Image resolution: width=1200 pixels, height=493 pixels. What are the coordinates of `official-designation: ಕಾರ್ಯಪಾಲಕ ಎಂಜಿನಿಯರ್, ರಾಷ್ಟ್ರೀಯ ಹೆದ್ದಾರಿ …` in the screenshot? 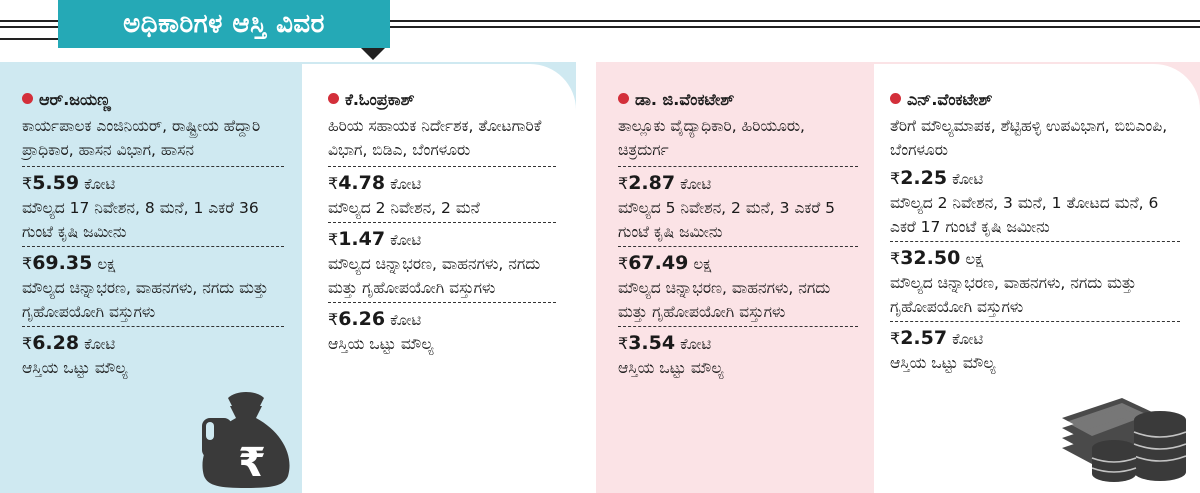 It's located at (141, 138).